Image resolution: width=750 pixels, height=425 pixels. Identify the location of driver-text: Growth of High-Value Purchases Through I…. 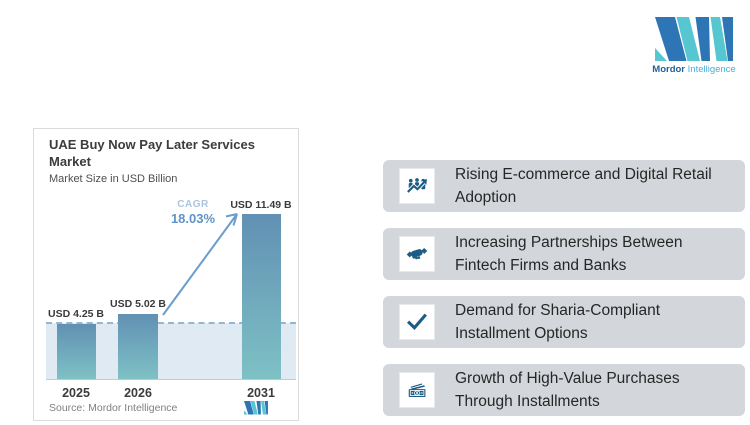
(567, 390).